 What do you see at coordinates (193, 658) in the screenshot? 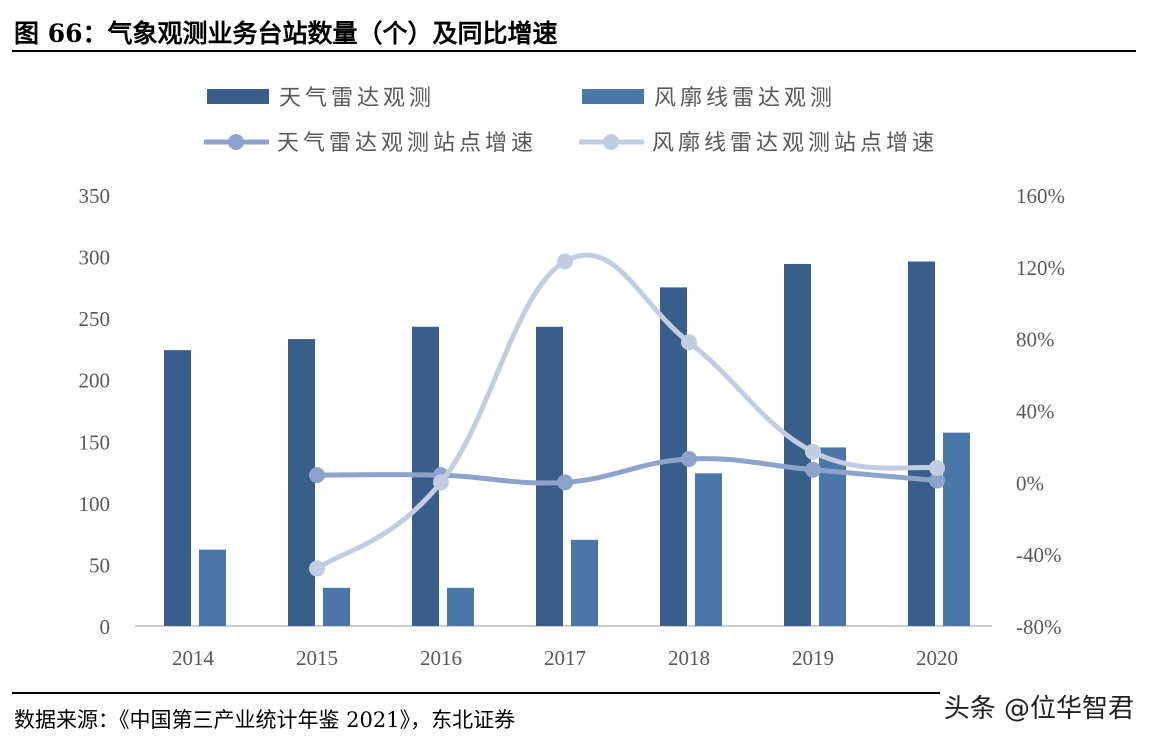
I see `x-tick-label: 2014` at bounding box center [193, 658].